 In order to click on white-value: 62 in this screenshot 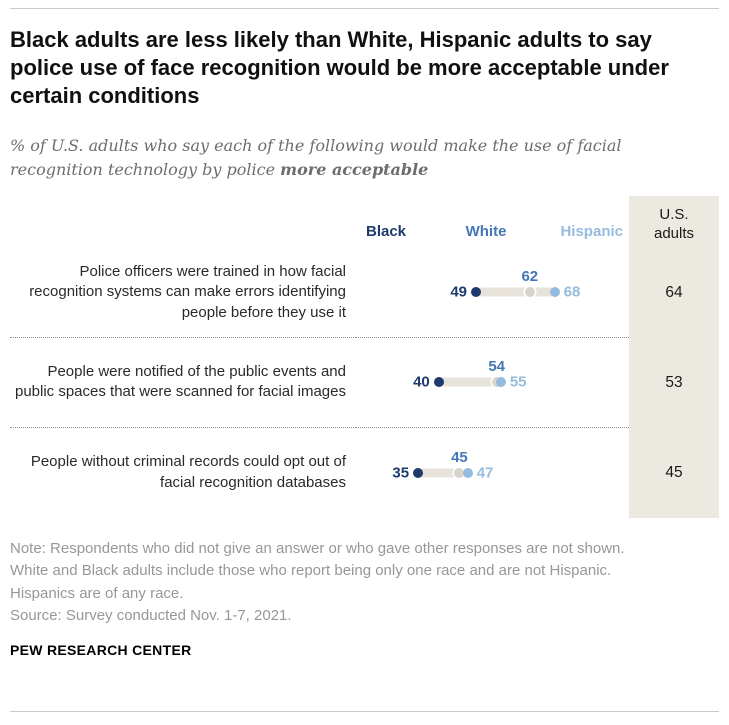, I will do `click(530, 277)`.